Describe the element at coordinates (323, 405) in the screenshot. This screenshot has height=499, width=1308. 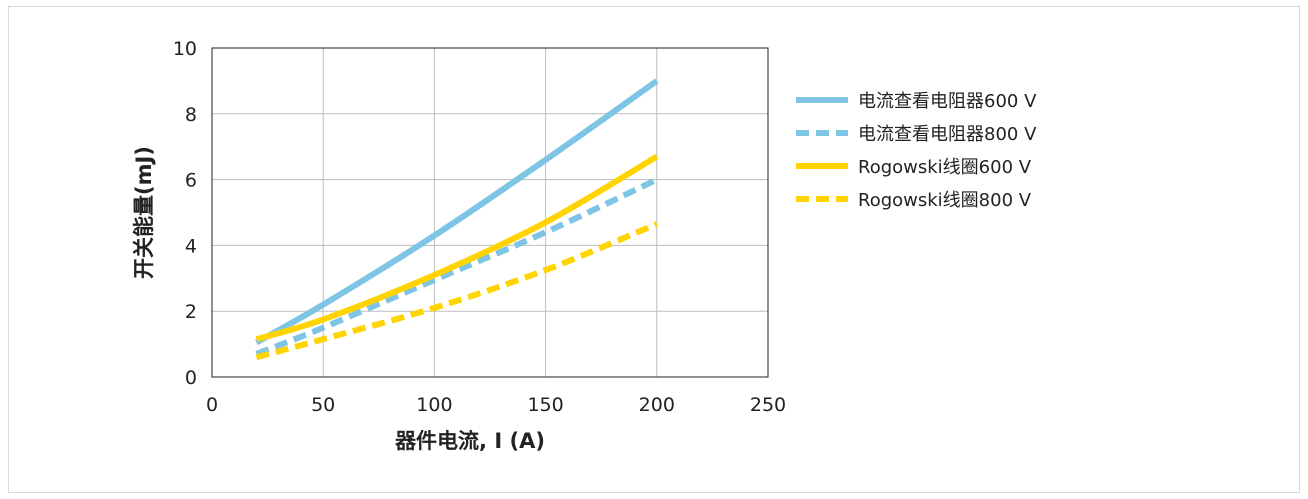
I see `x-tick-label: 50` at that location.